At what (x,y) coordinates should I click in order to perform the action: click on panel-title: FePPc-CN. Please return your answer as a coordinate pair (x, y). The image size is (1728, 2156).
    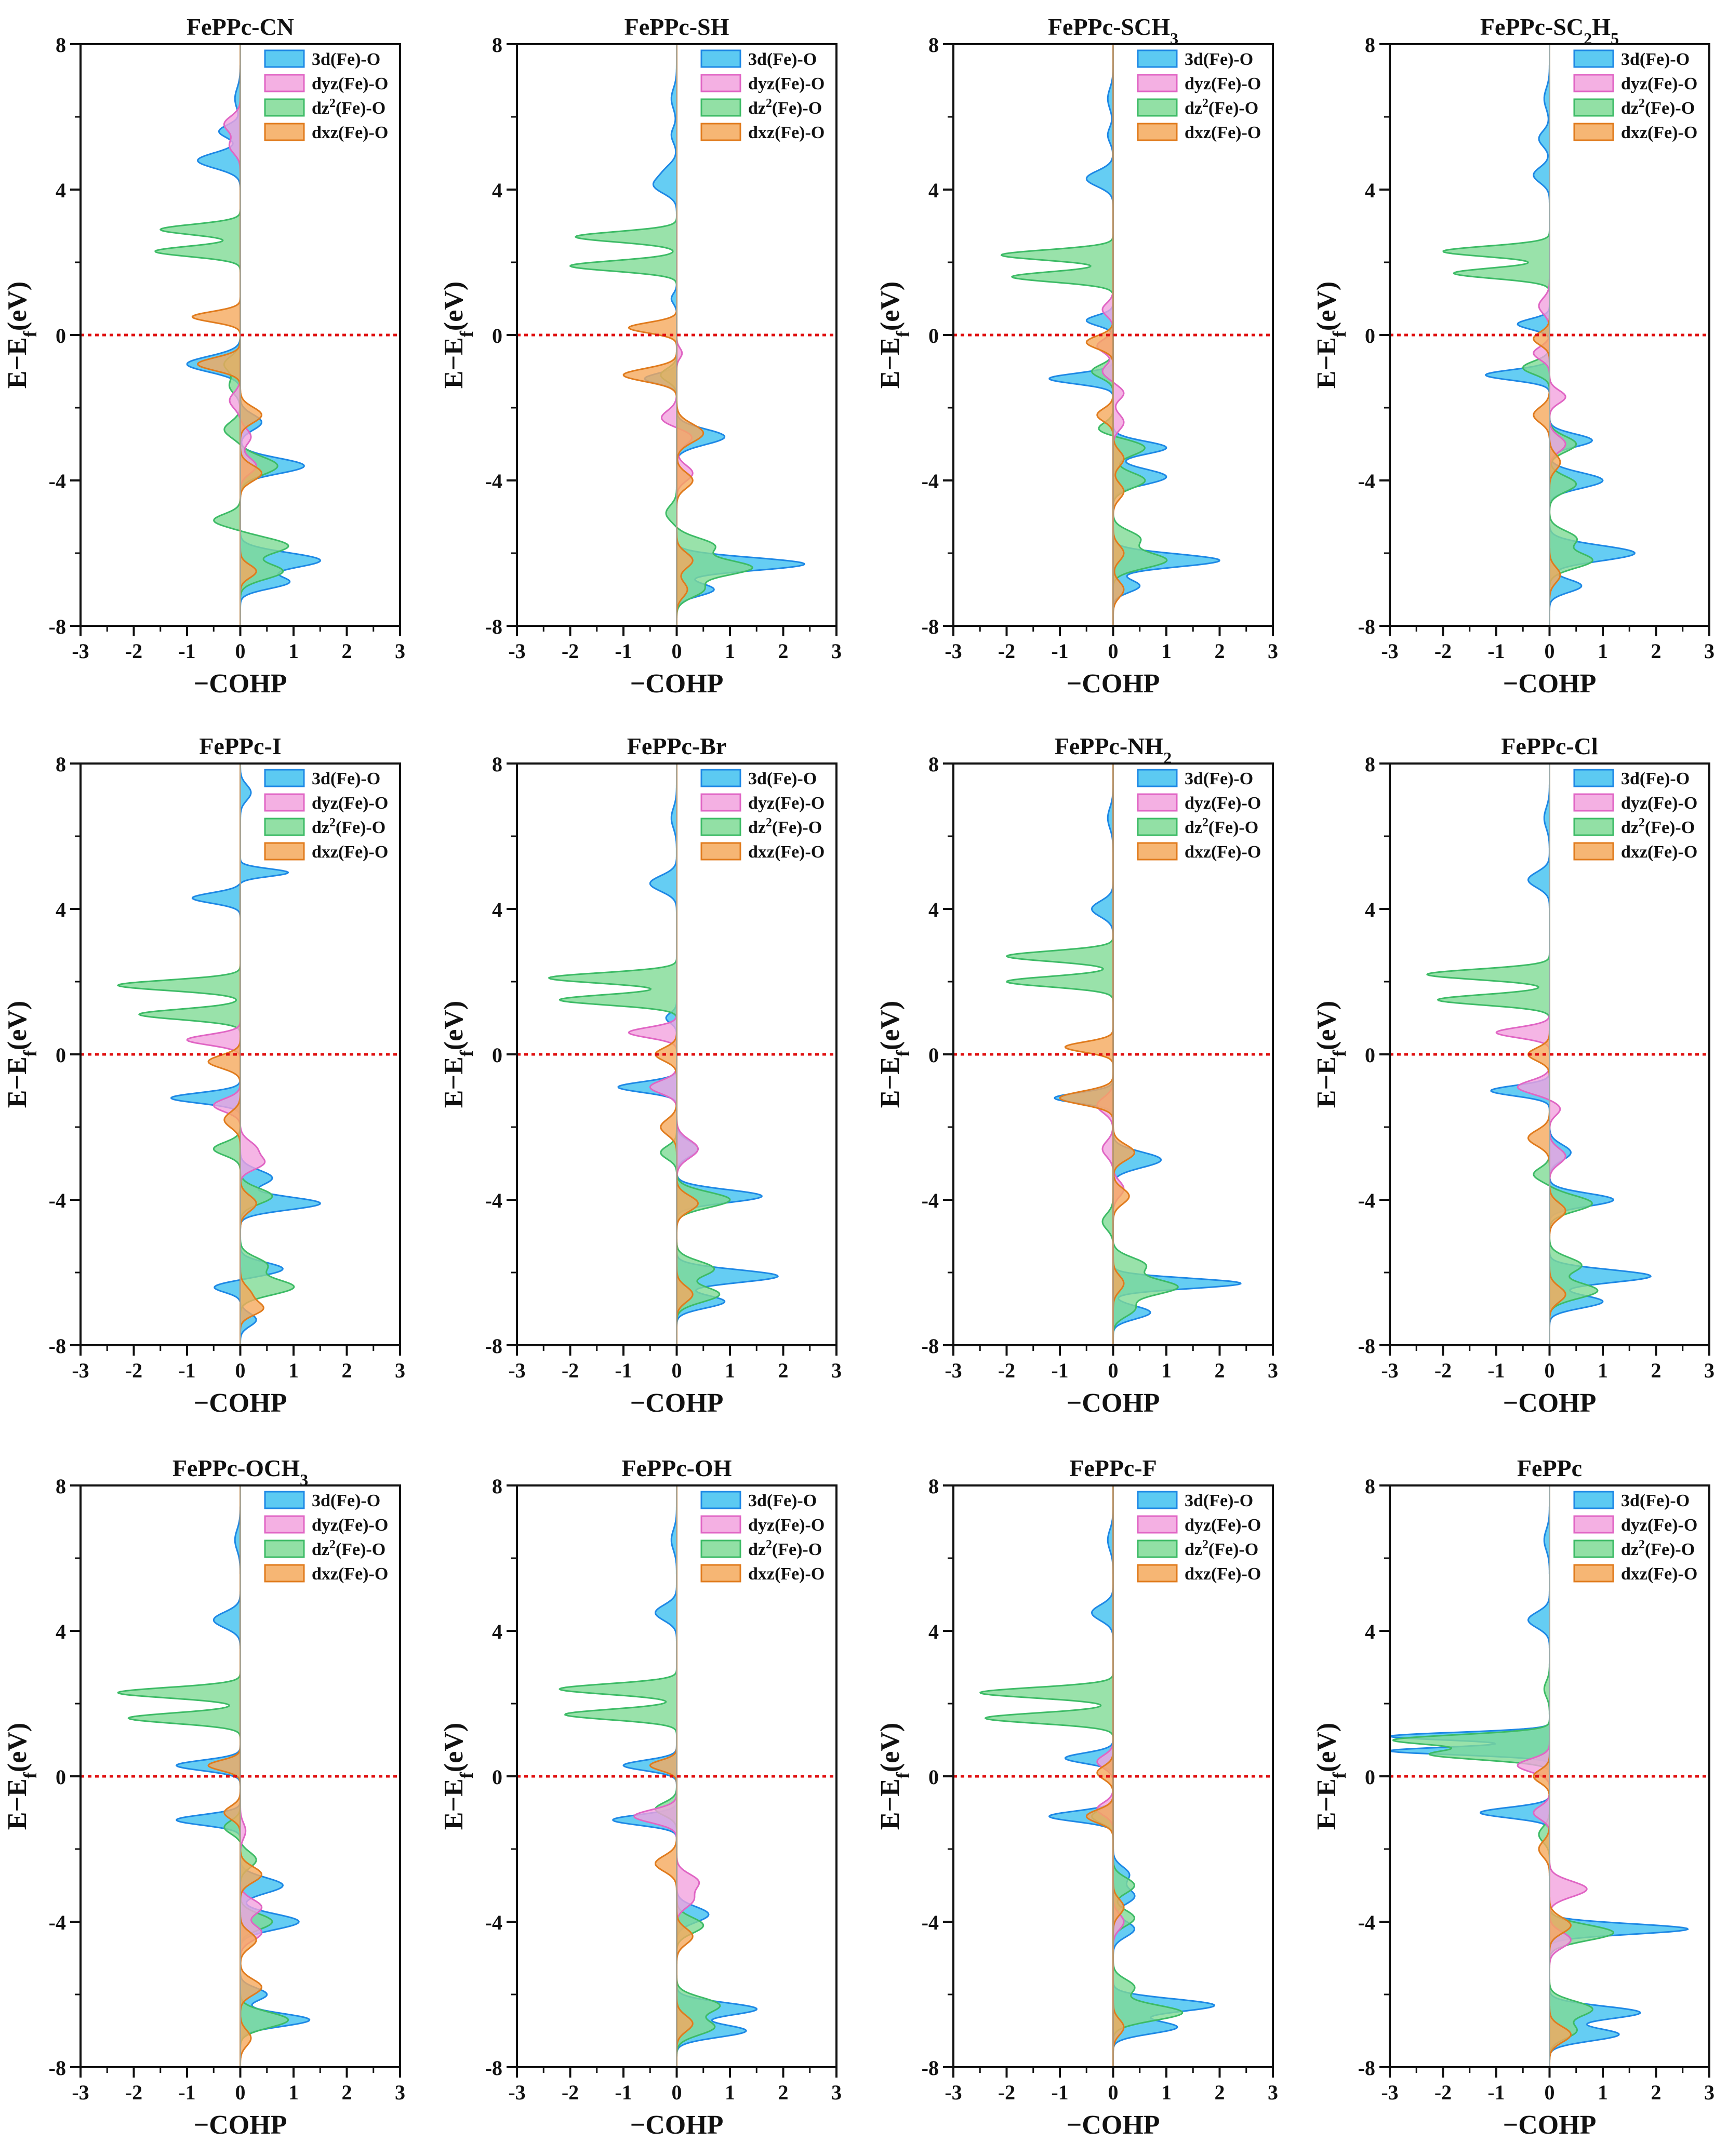
    Looking at the image, I should click on (240, 27).